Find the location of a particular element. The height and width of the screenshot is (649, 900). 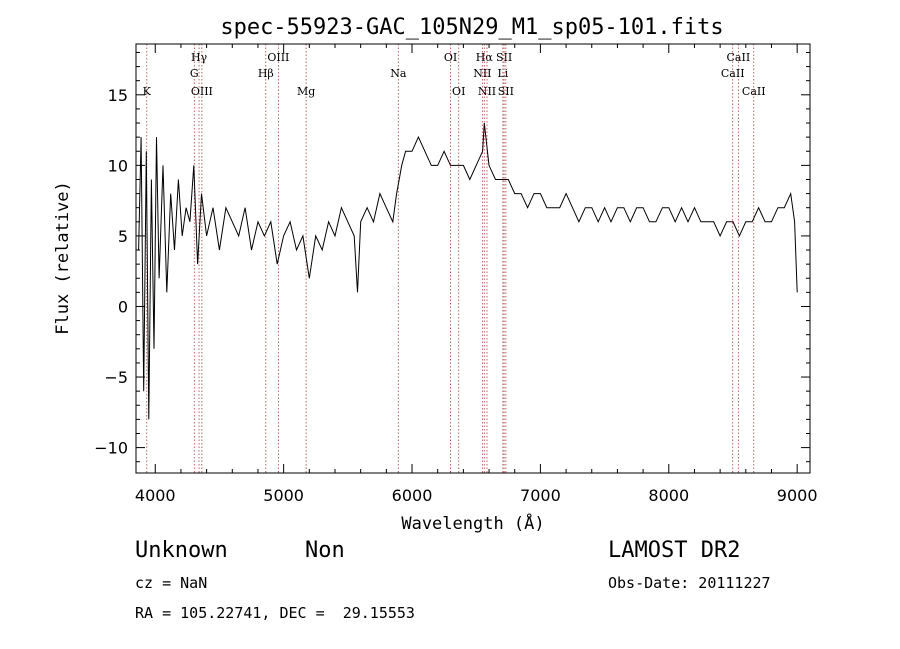

x-tick-label: 8000 is located at coordinates (668, 495).